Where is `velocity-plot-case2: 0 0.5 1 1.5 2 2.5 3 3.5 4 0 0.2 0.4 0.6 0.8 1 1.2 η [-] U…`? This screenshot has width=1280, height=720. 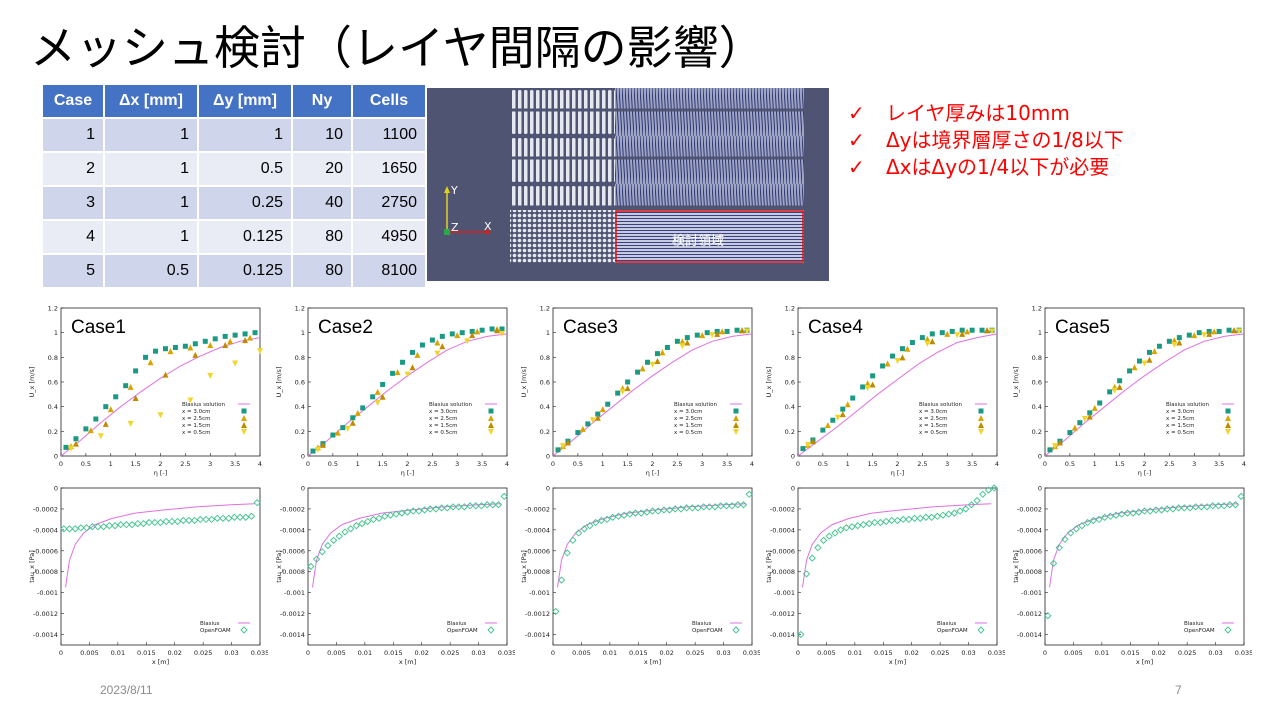
velocity-plot-case2: 0 0.5 1 1.5 2 2.5 3 3.5 4 0 0.2 0.4 0.6 0.8 1 1.2 η [-] U… is located at coordinates (395, 388).